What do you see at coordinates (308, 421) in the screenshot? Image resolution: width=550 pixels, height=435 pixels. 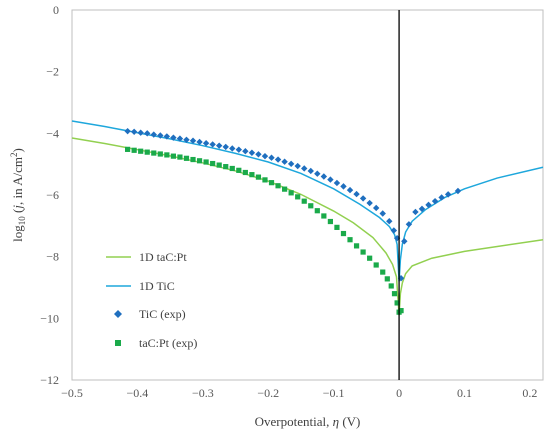 I see `x-axis-title: Overpotential, η (V)` at bounding box center [308, 421].